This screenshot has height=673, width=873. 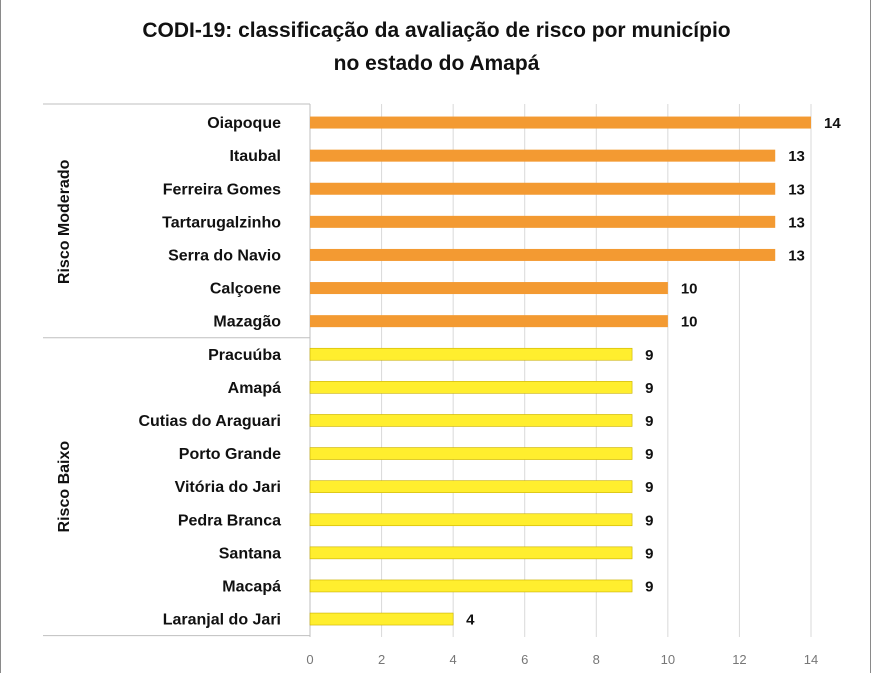 What do you see at coordinates (251, 586) in the screenshot?
I see `category-label: Macapá` at bounding box center [251, 586].